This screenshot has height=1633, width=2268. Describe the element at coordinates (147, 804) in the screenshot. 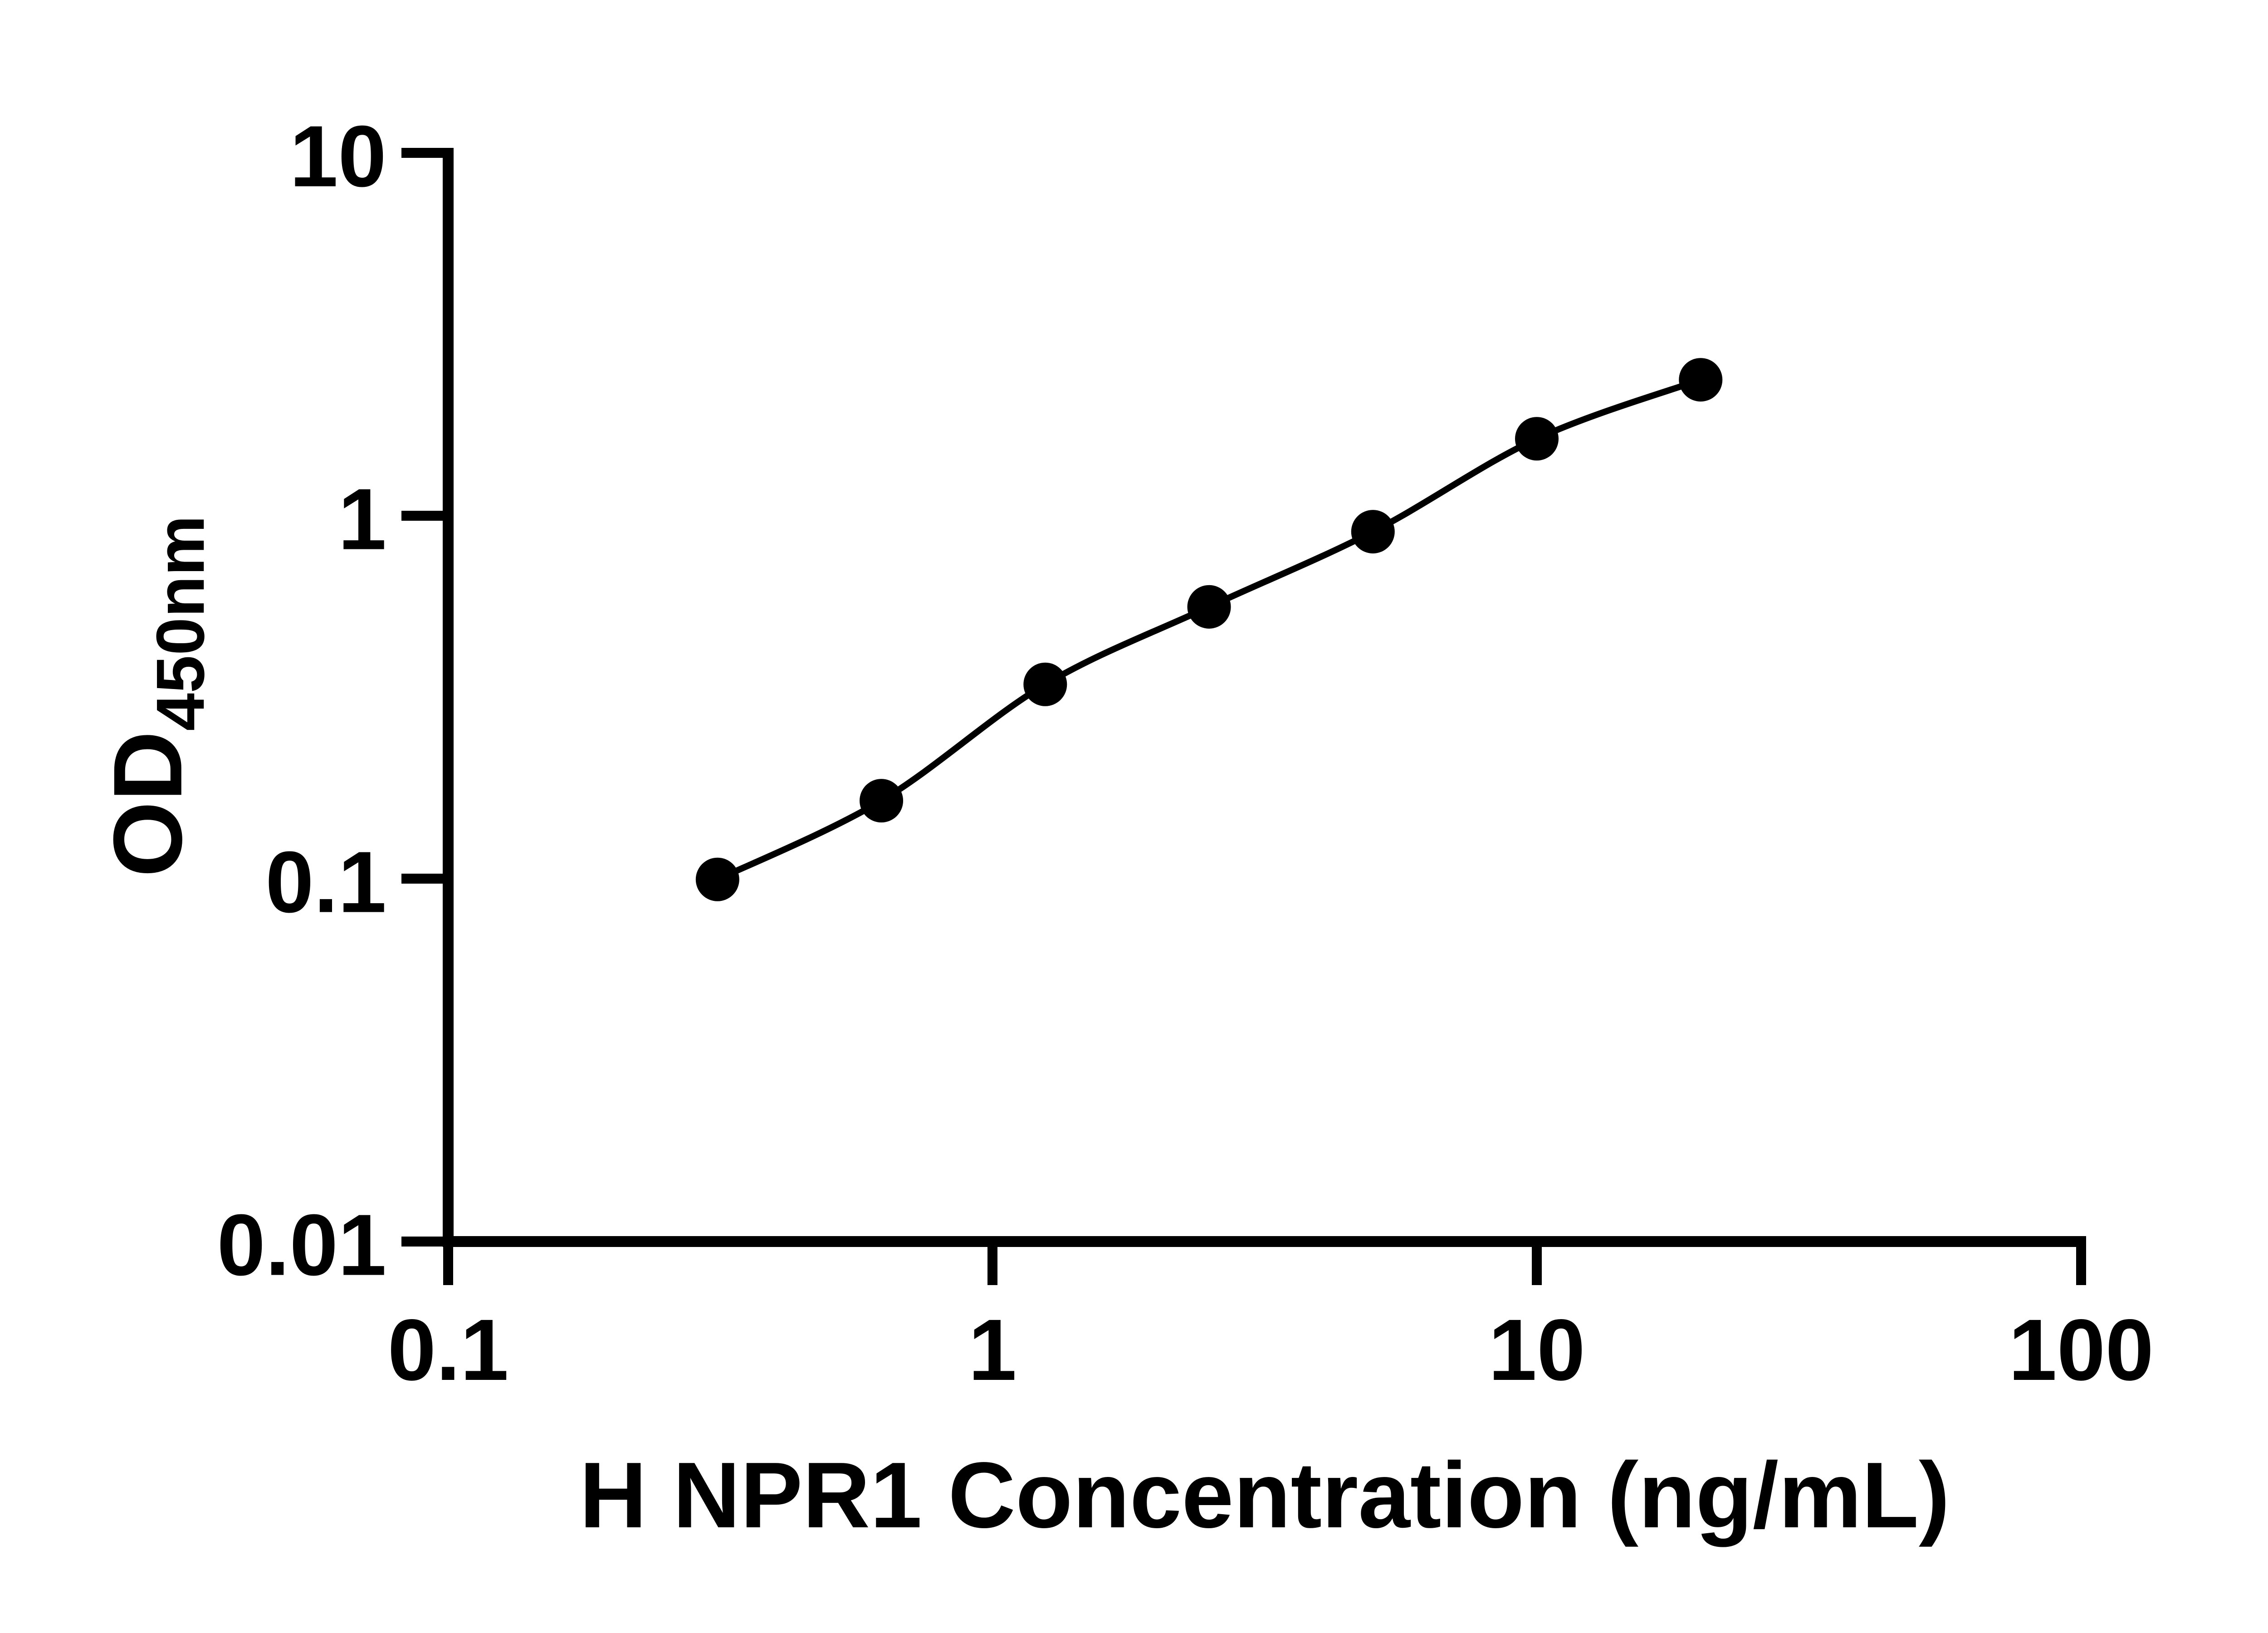

I see `y-axis-title-main: OD` at that location.